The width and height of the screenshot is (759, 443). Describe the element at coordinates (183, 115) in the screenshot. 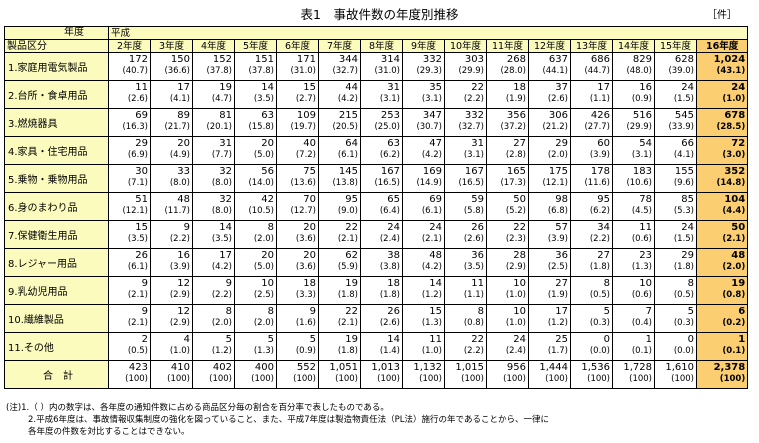

I see `count-value: 89` at that location.